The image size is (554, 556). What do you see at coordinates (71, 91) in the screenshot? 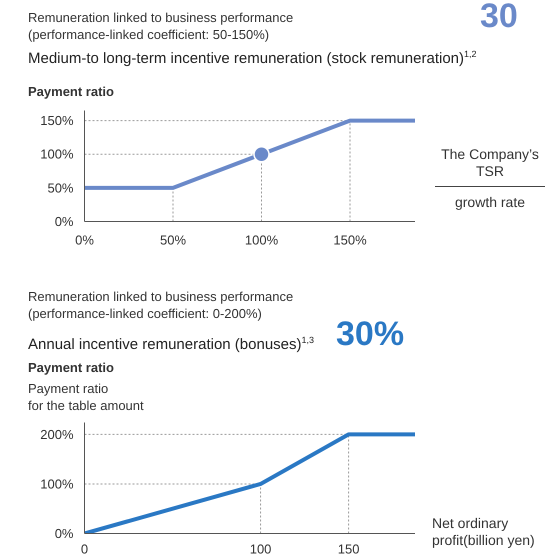
I see `y-axis-title: Payment ratio` at bounding box center [71, 91].